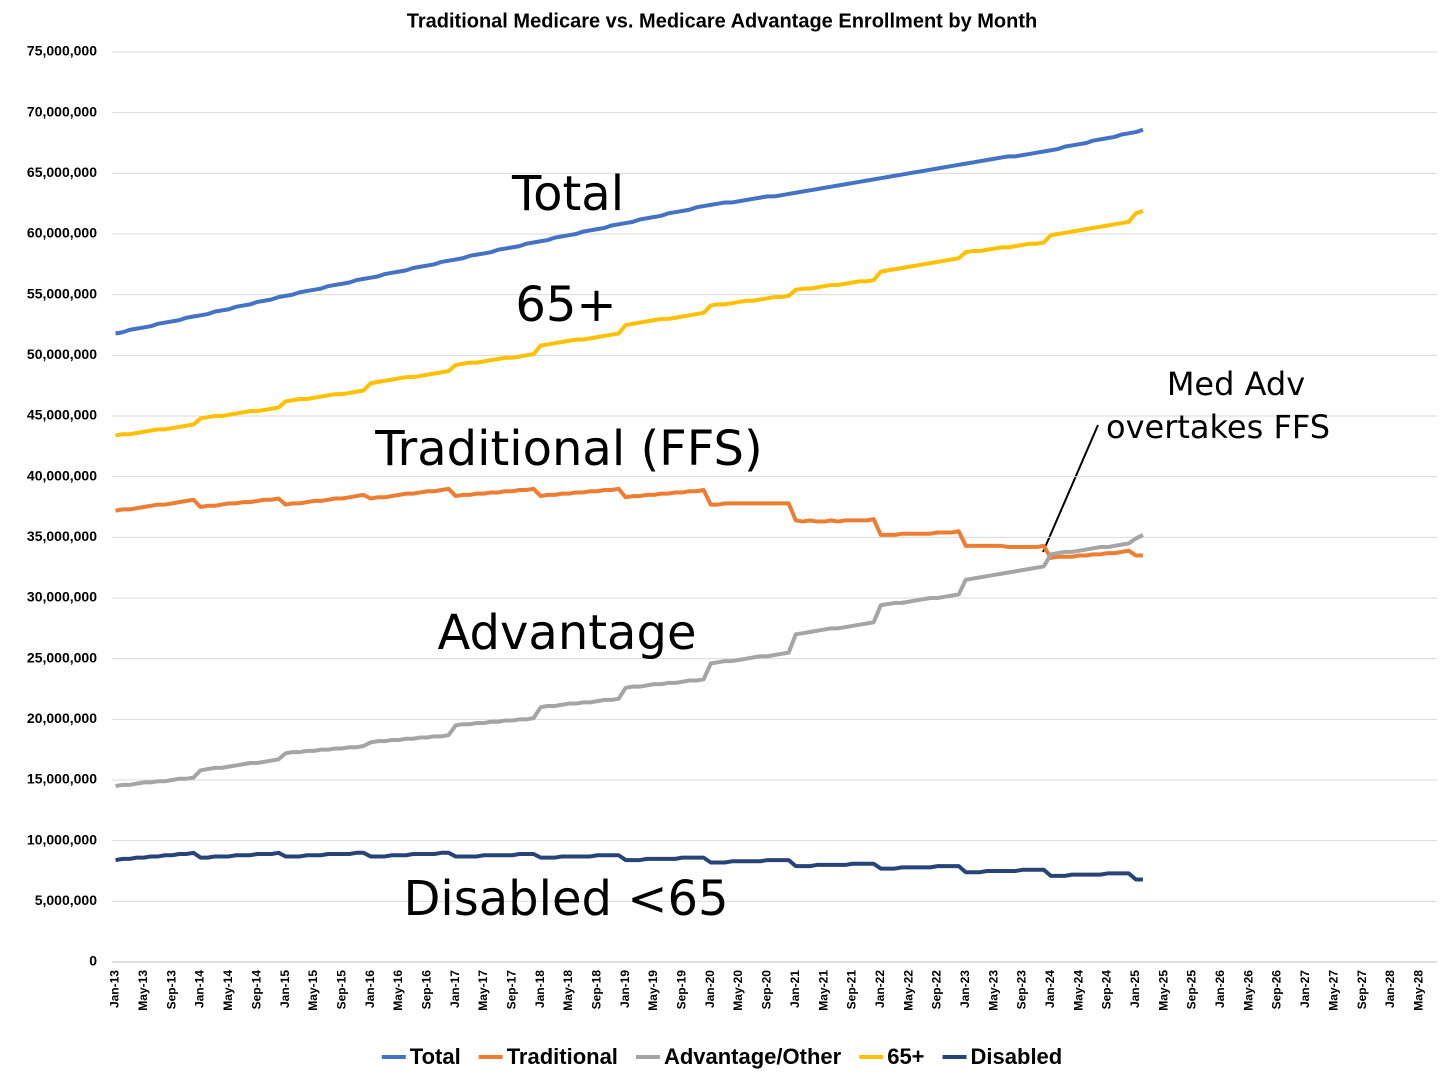 This screenshot has height=1081, width=1441. What do you see at coordinates (62, 354) in the screenshot?
I see `y-tick-label: 50,000,000` at bounding box center [62, 354].